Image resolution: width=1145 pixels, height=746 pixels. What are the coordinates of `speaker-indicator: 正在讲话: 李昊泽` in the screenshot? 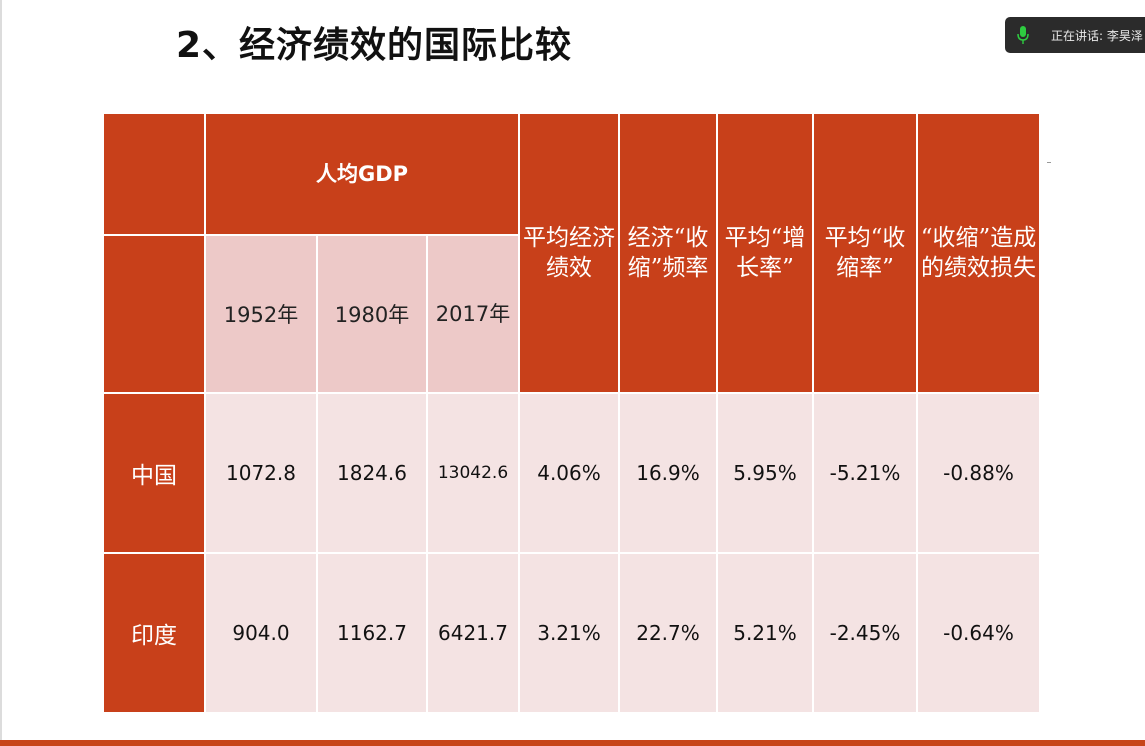 It's located at (1075, 35).